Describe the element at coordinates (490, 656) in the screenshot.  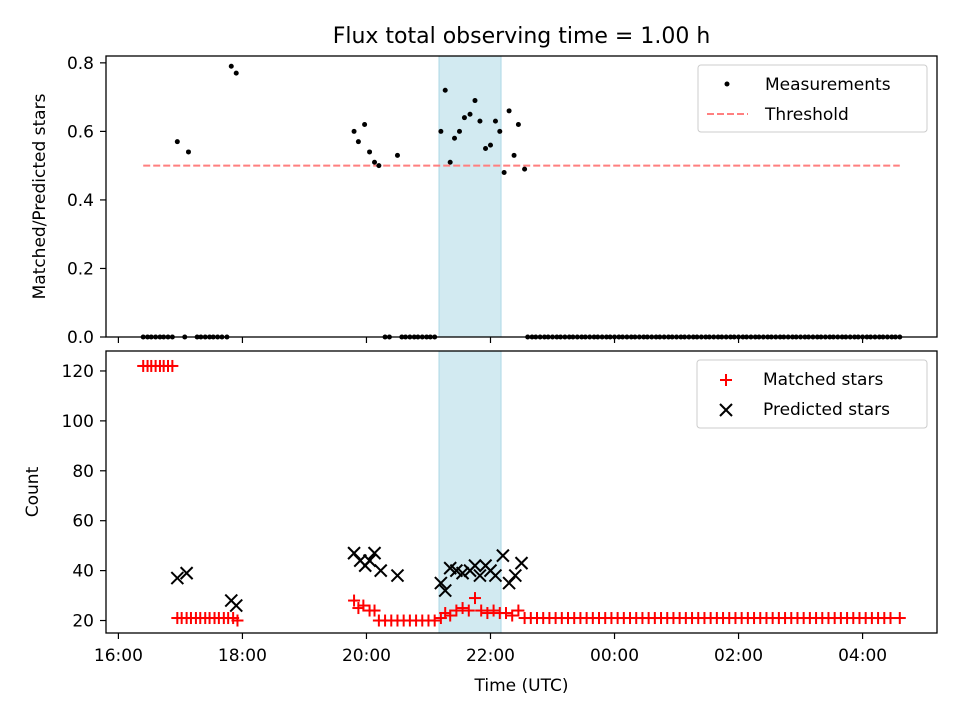
I see `x-tick-label: 22:00` at that location.